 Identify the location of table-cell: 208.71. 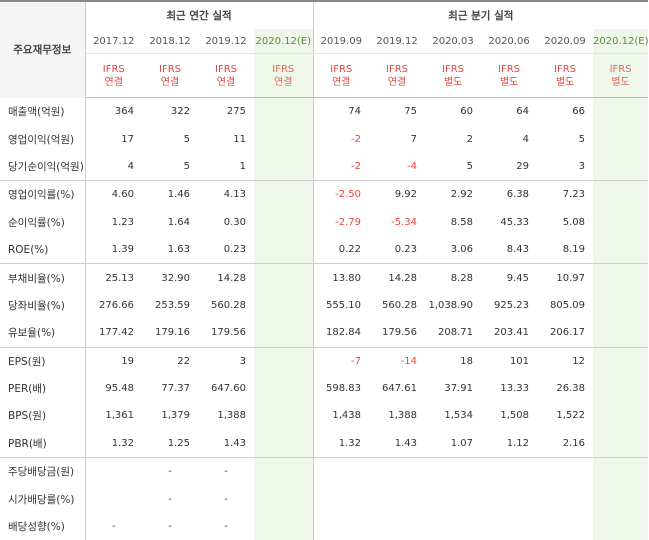
(453, 333).